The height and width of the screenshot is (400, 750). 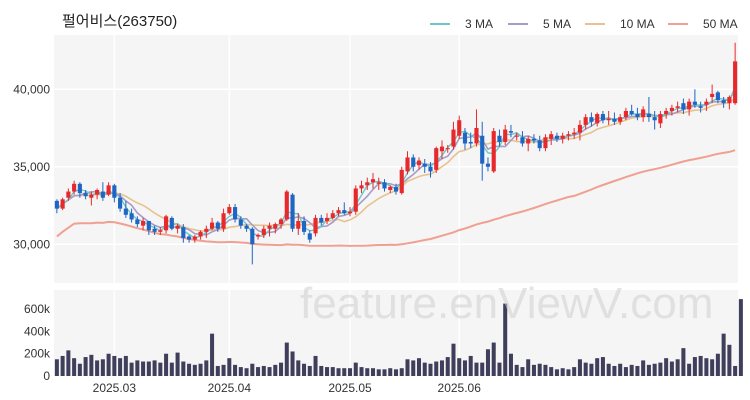 I want to click on date-tick-label: 2025.04, so click(x=230, y=388).